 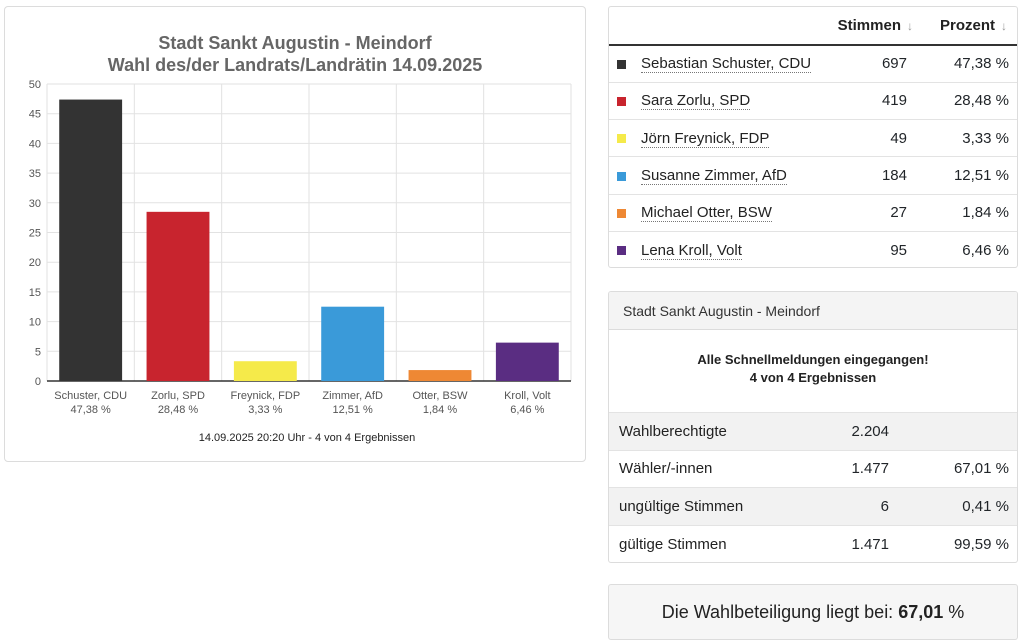 I want to click on summary-row: Wähler/-innen 1.477 67,01 %, so click(x=813, y=468).